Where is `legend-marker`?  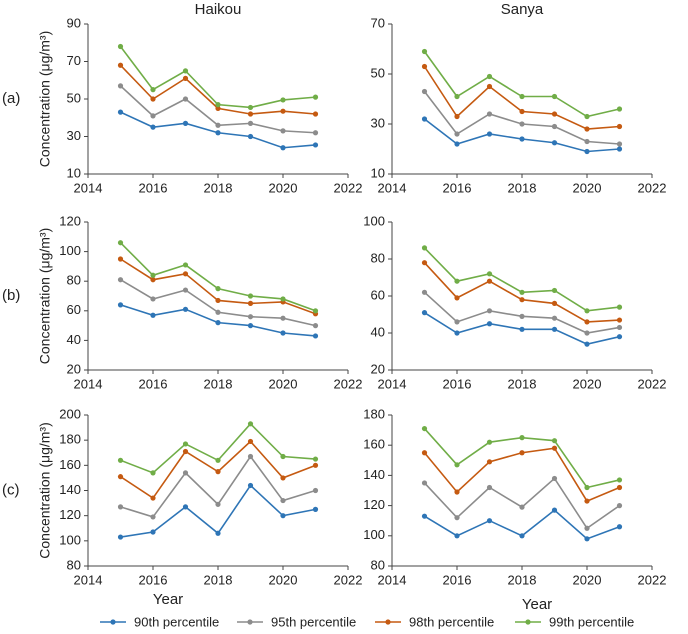
legend-marker is located at coordinates (528, 622).